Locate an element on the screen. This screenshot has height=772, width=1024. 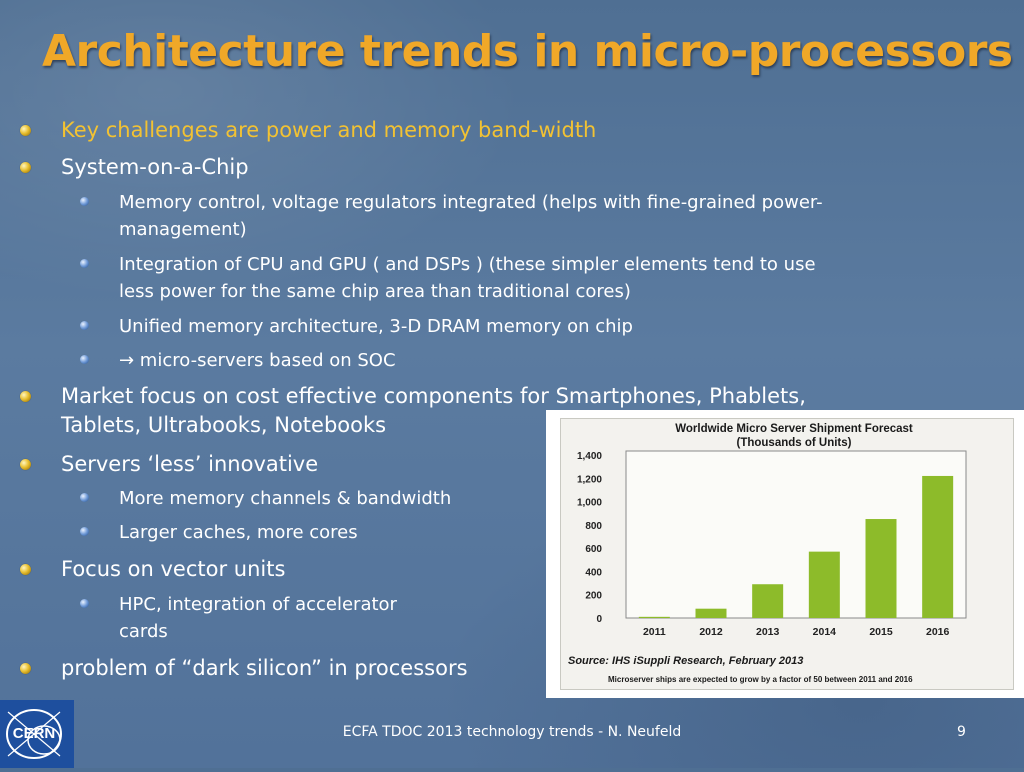
y-tick-label: 1,200 is located at coordinates (589, 479).